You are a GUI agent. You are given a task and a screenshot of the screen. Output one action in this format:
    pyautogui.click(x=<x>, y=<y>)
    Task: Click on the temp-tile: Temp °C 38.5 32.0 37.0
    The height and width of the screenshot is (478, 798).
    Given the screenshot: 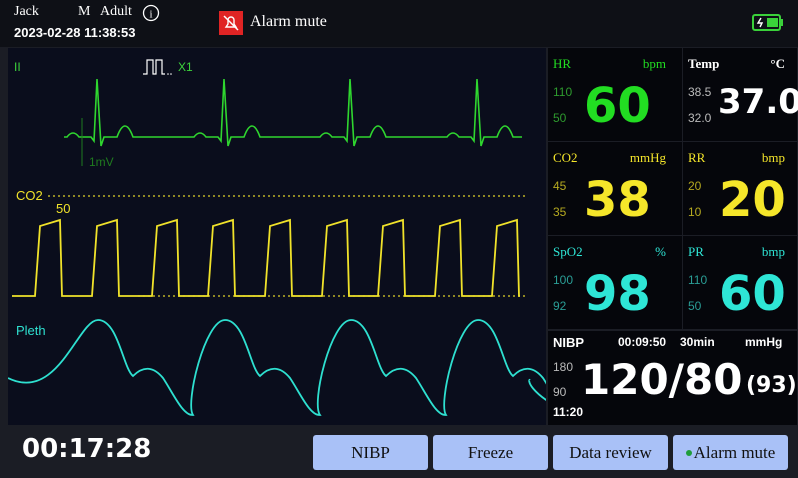 What is the action you would take?
    pyautogui.click(x=740, y=94)
    